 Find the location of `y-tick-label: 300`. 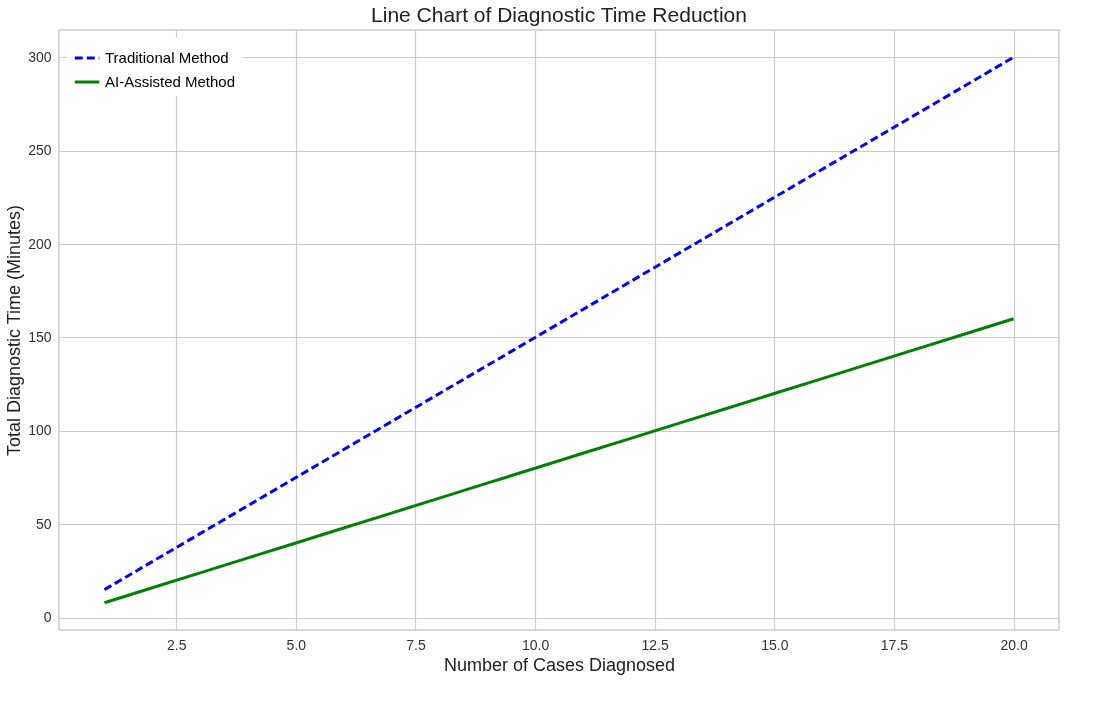

y-tick-label: 300 is located at coordinates (40, 56).